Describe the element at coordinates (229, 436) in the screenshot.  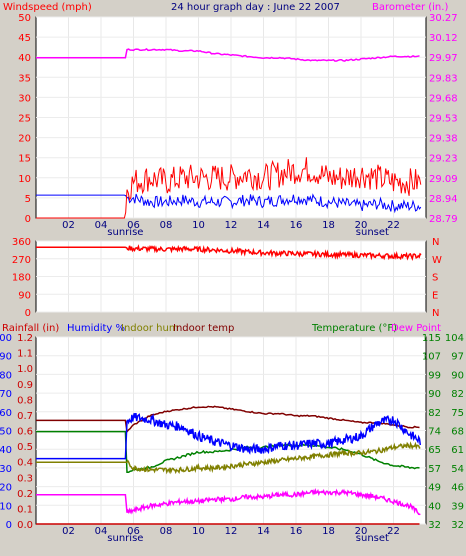
I see `humidity-line` at that location.